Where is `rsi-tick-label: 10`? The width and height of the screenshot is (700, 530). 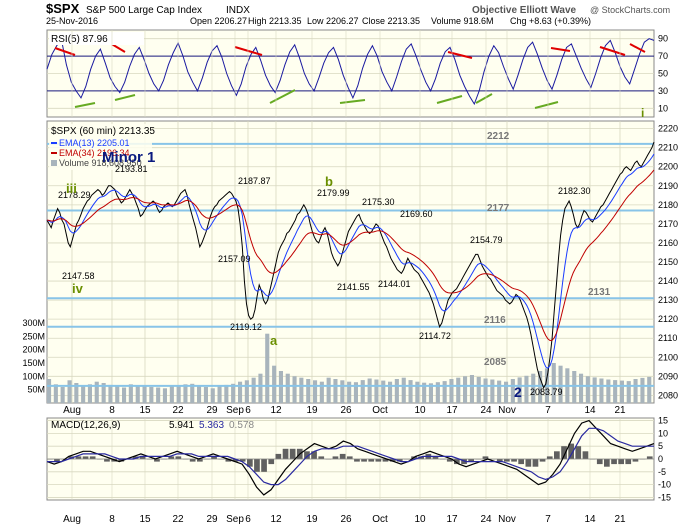
rsi-tick-label: 10 is located at coordinates (663, 108).